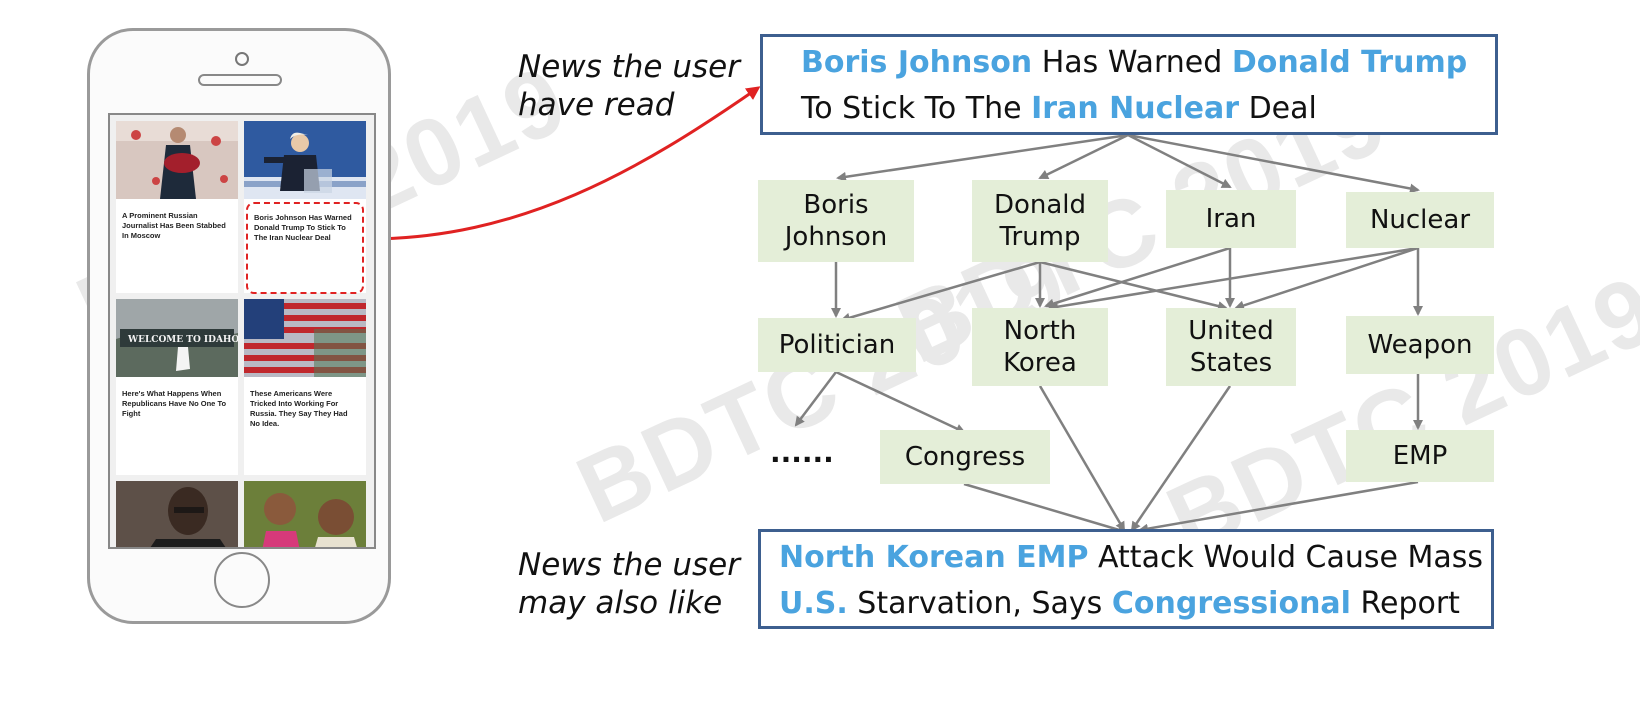 Image resolution: width=1640 pixels, height=702 pixels. I want to click on node-weapon: Weapon, so click(1420, 345).